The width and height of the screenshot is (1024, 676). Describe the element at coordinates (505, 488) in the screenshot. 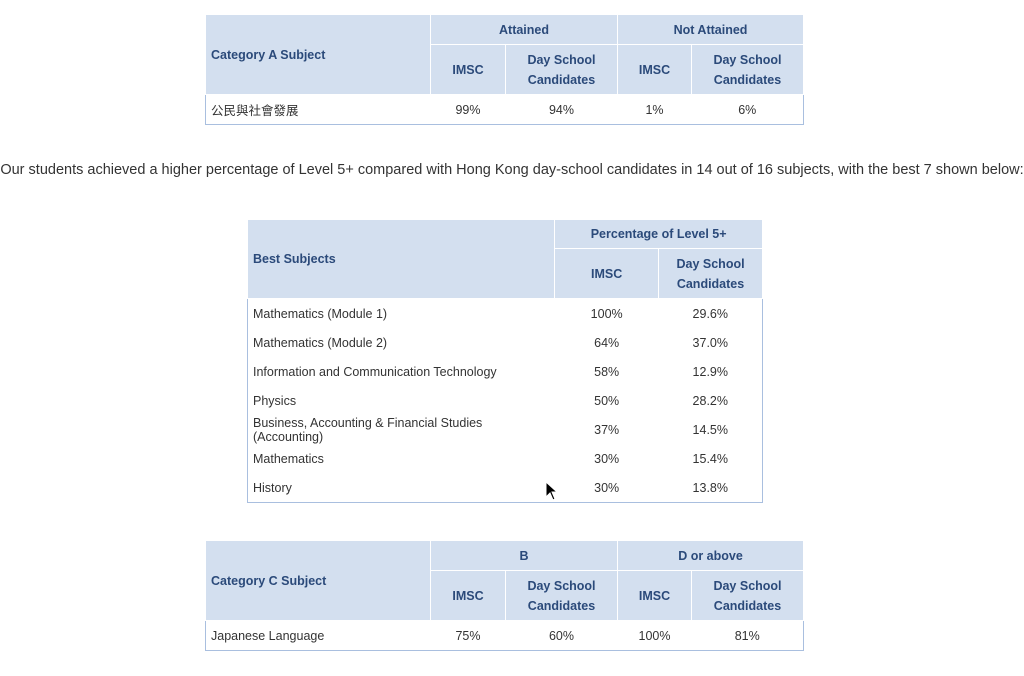

I see `table-row: History 30% 13.8%` at that location.